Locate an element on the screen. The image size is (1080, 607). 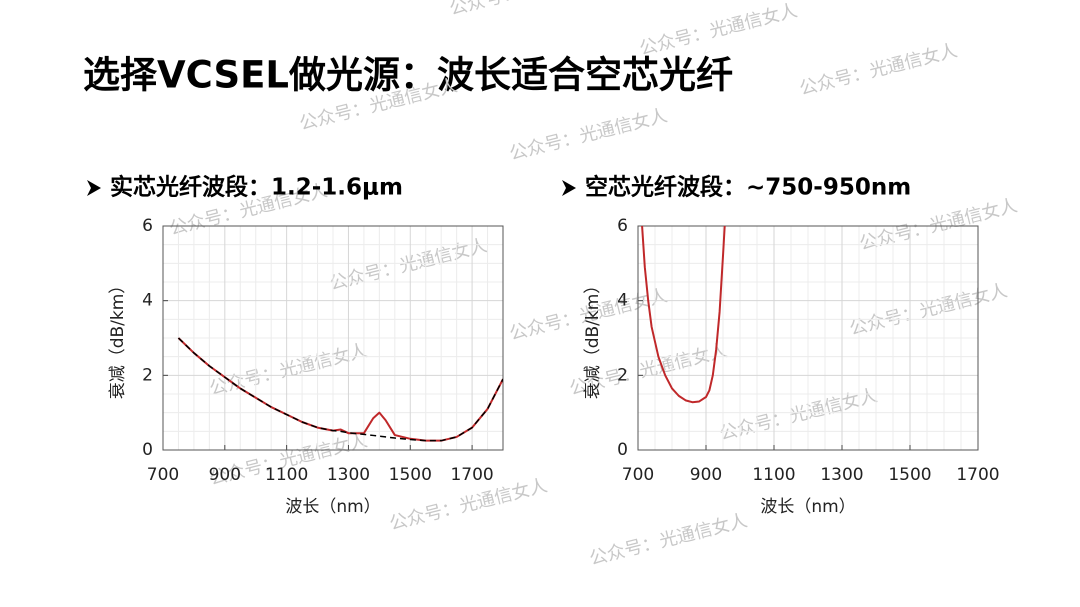
chart-title: 空芯光纤波段：~750-950nm is located at coordinates (748, 187).